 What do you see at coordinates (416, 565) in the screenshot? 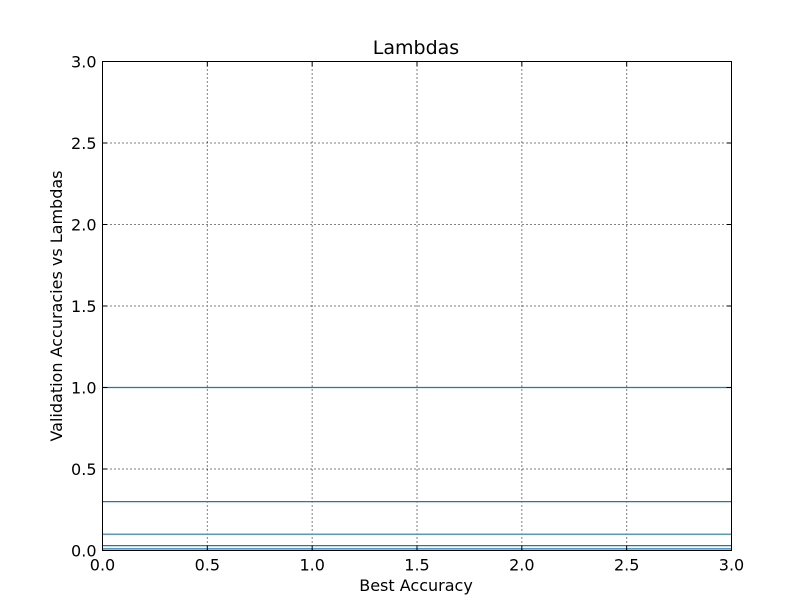
I see `x-tick-label: 1.5` at bounding box center [416, 565].